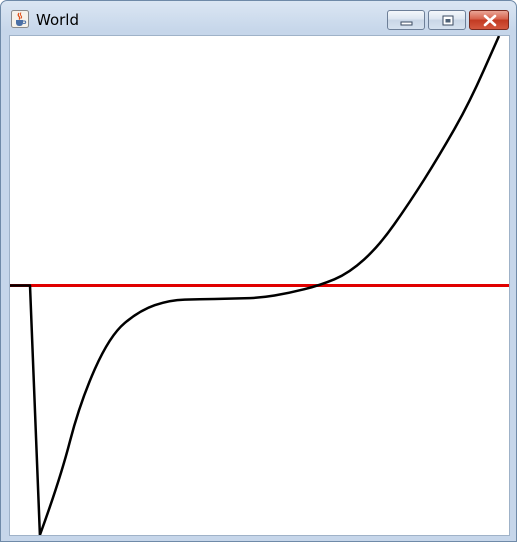 This screenshot has width=519, height=544. I want to click on minimize-icon, so click(406, 23).